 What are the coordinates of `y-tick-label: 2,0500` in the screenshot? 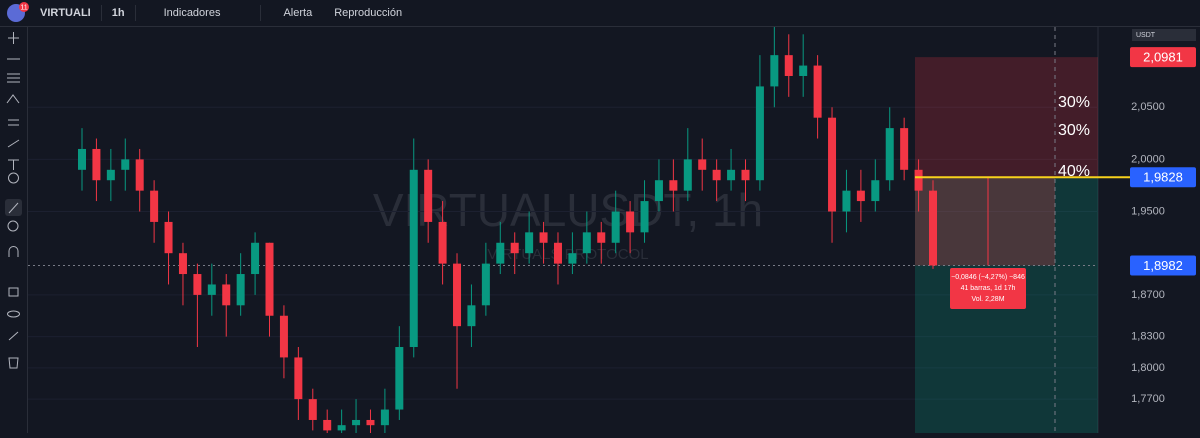 It's located at (1148, 107).